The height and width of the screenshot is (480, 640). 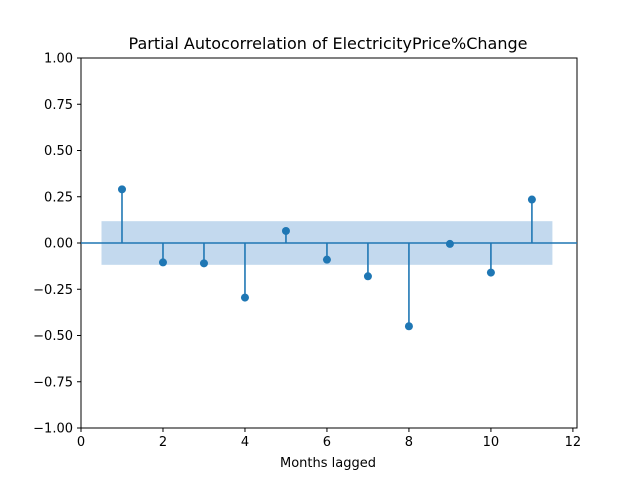 I want to click on y-tick-label-8: −1.00, so click(x=53, y=429).